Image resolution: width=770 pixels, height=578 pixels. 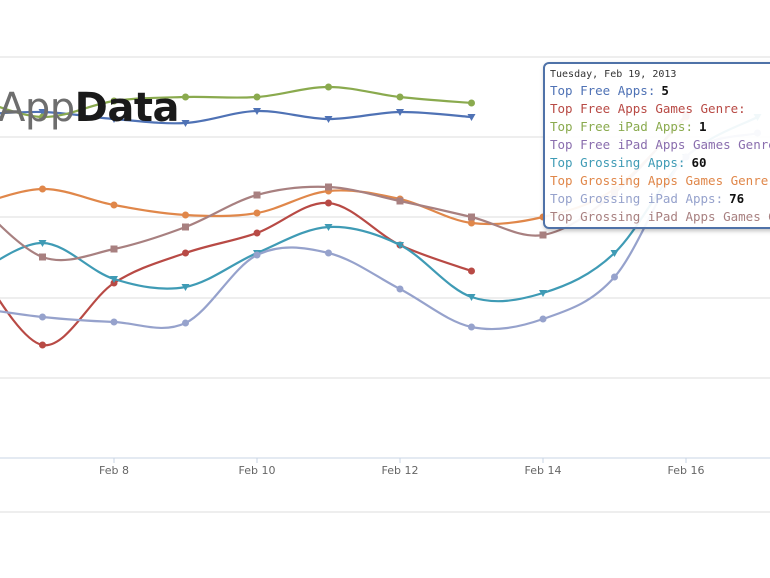 I want to click on logo-data-text: Data, so click(x=127, y=108).